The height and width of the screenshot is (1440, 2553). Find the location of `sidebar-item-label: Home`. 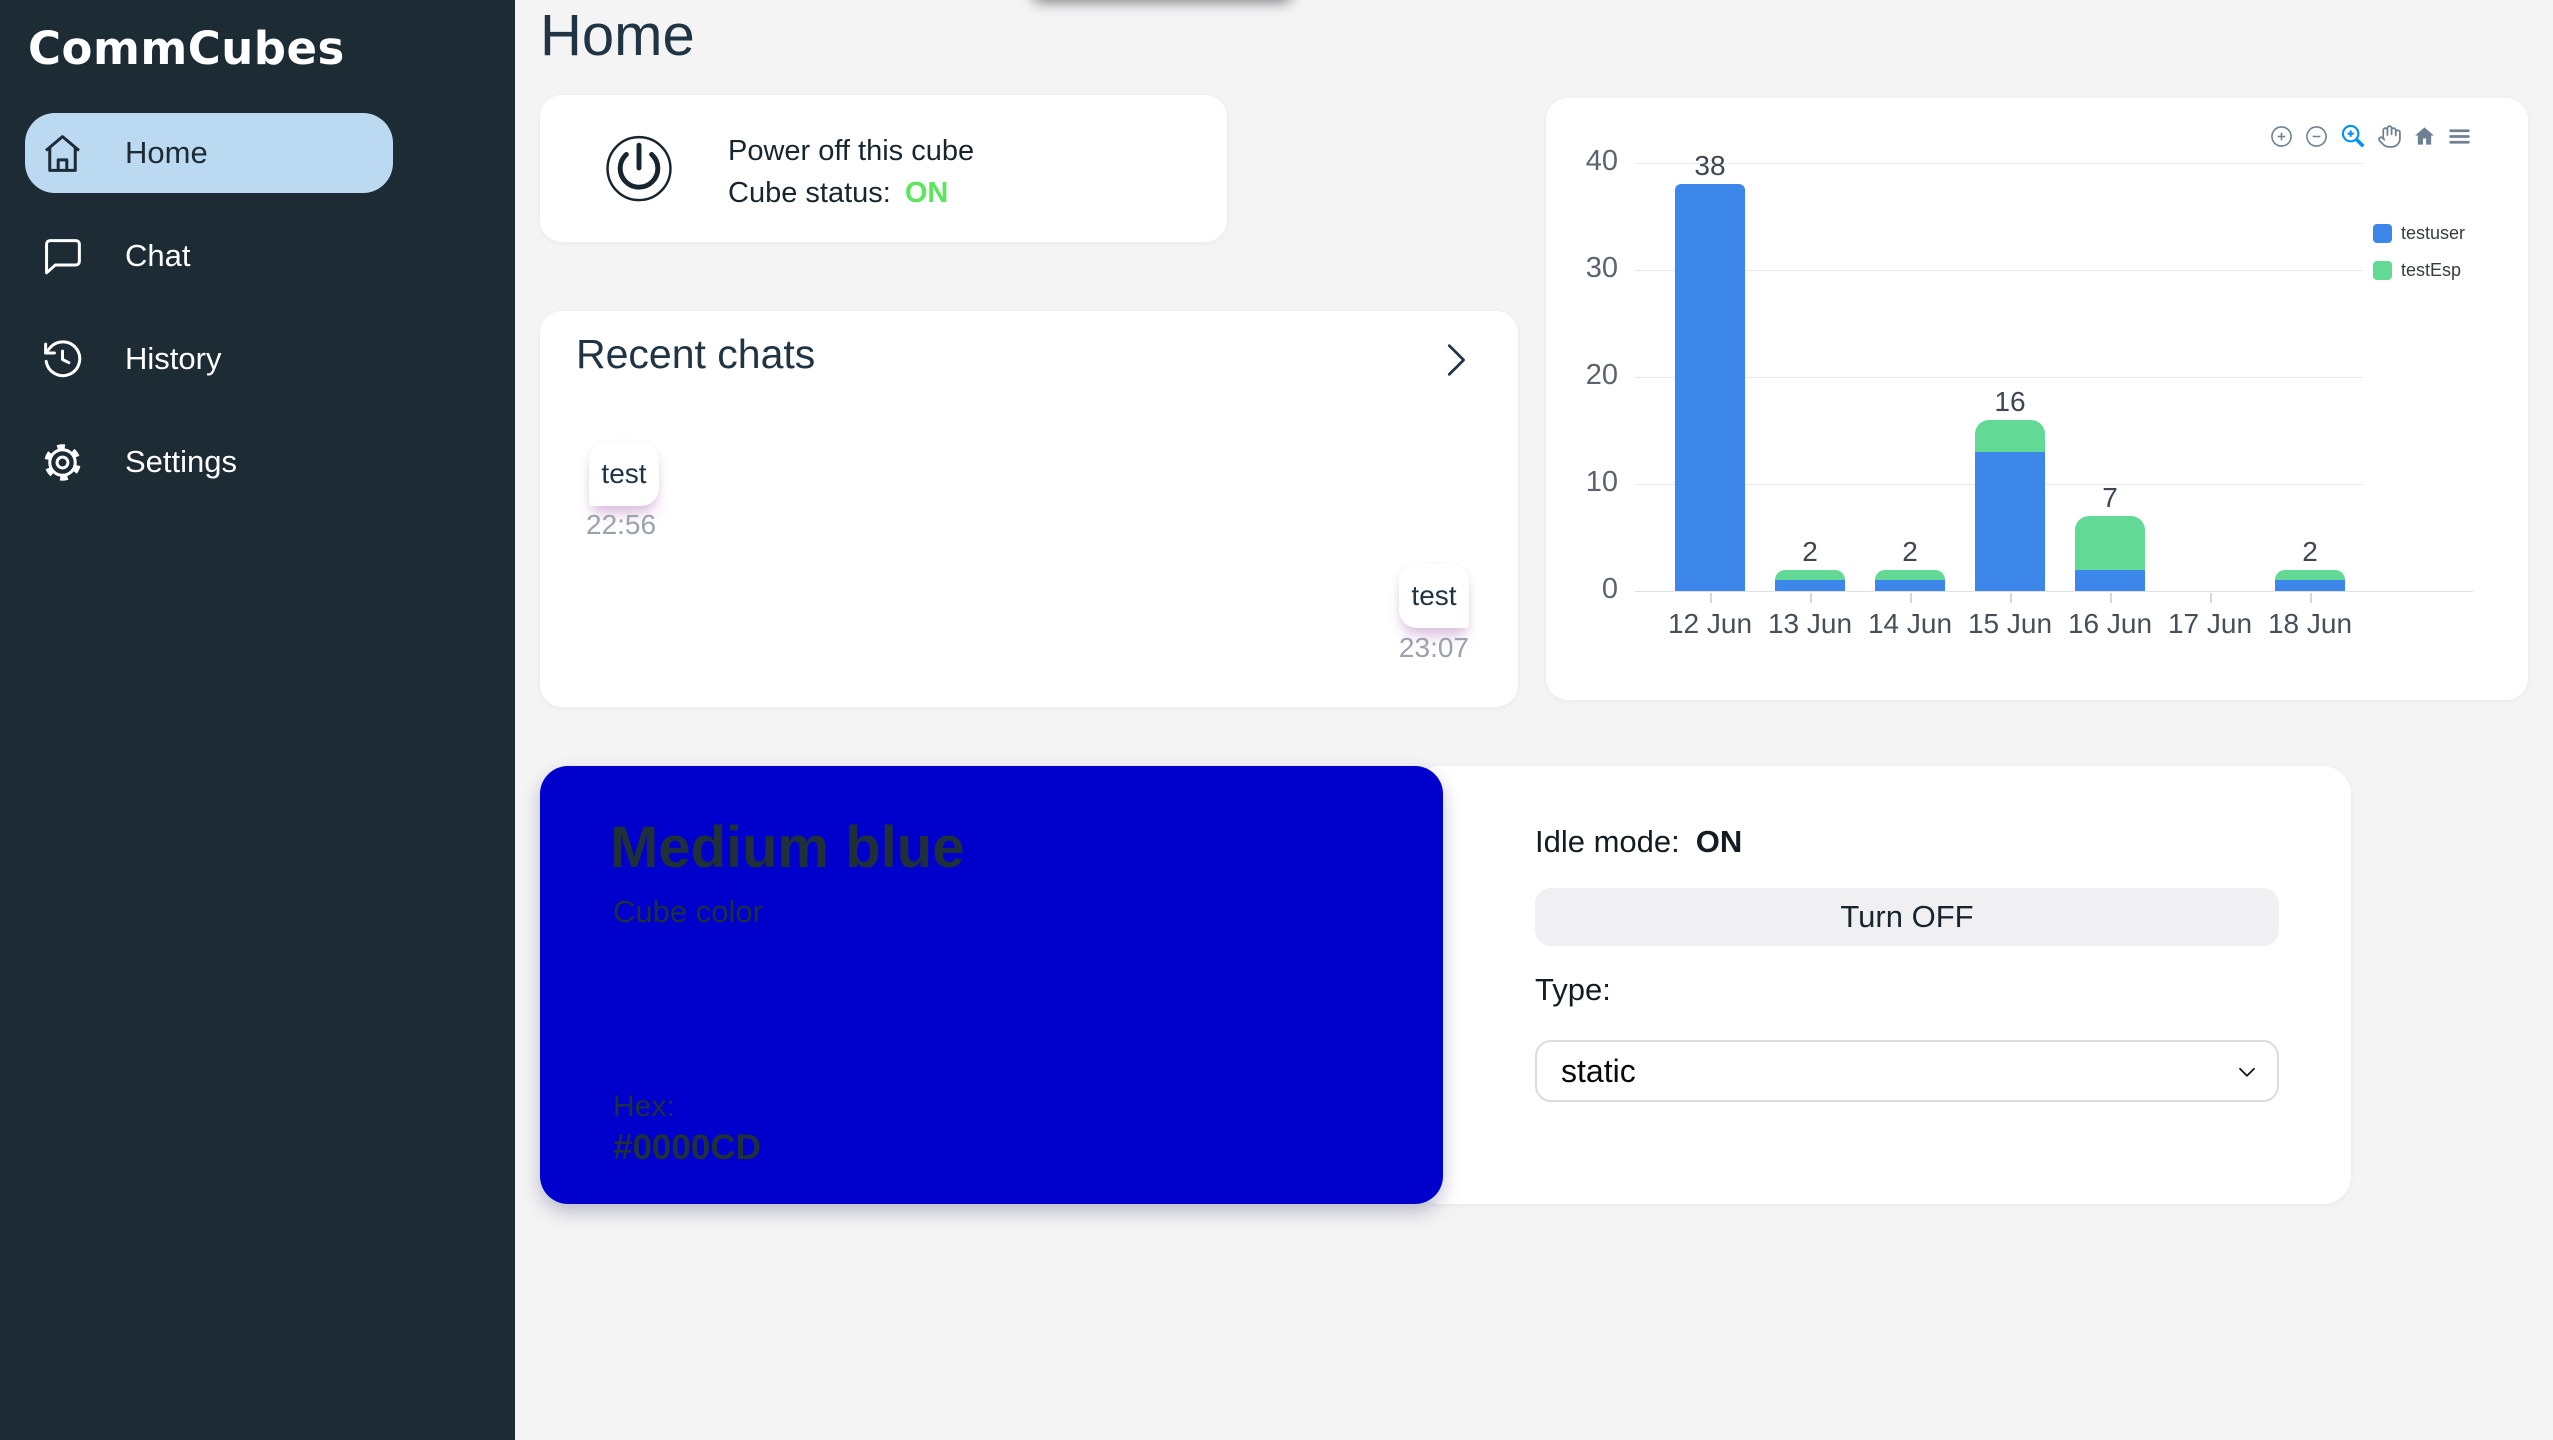

sidebar-item-label: Home is located at coordinates (166, 152).